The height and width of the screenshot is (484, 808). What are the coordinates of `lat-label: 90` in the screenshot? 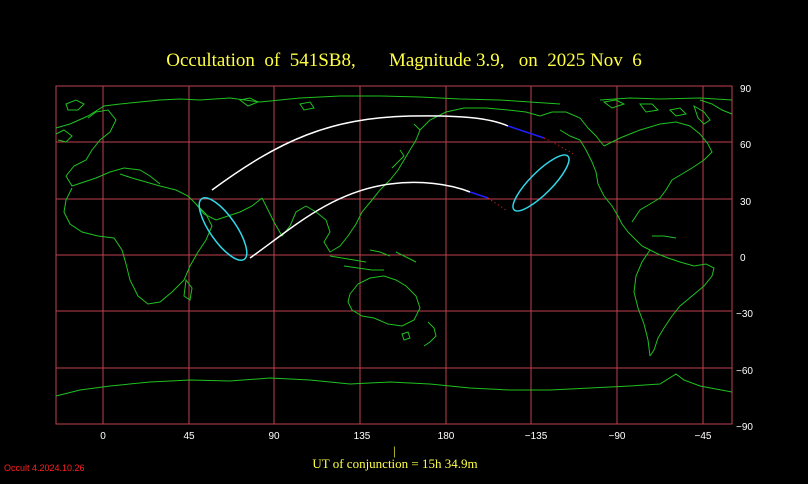 It's located at (746, 89).